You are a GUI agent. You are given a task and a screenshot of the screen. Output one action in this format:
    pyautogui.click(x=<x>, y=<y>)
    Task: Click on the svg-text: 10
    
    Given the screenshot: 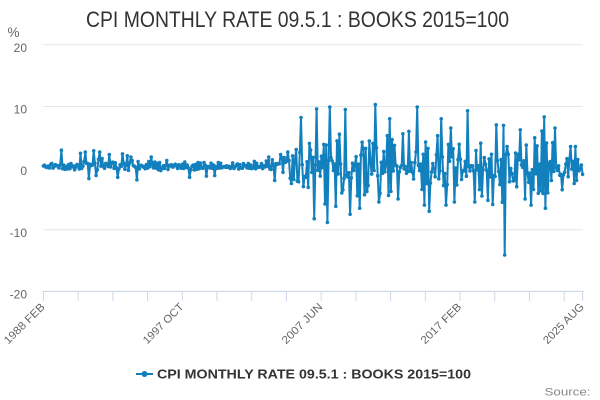 What is the action you would take?
    pyautogui.click(x=21, y=109)
    